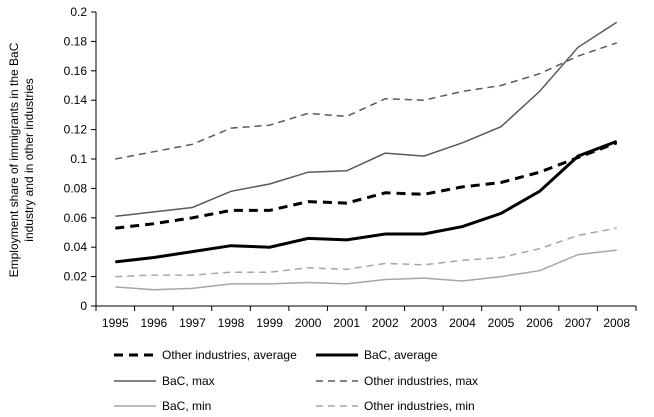 The width and height of the screenshot is (654, 417). What do you see at coordinates (76, 277) in the screenshot?
I see `y-tick-label: 0.02` at bounding box center [76, 277].